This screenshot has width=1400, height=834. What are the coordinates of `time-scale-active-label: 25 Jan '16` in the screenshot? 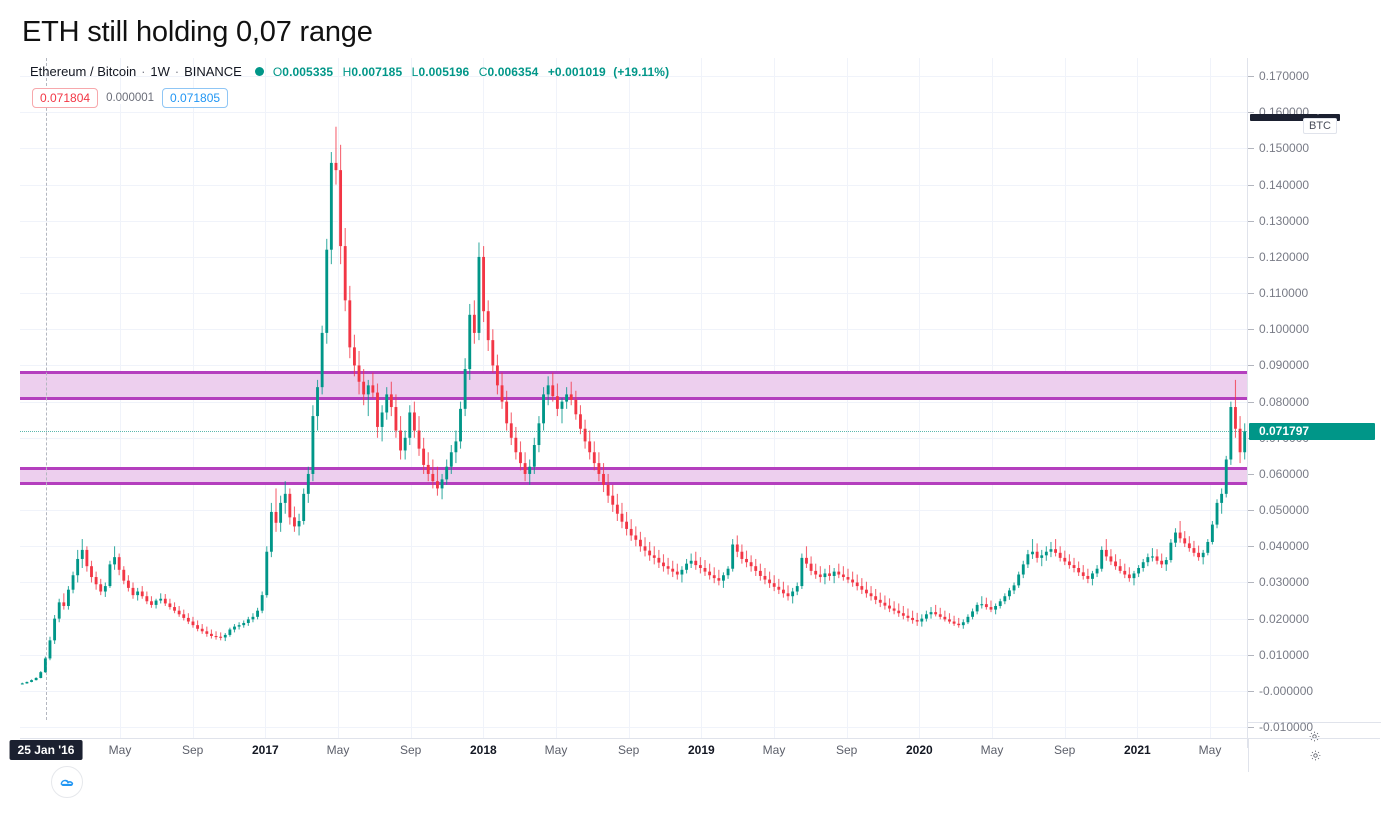 It's located at (46, 750).